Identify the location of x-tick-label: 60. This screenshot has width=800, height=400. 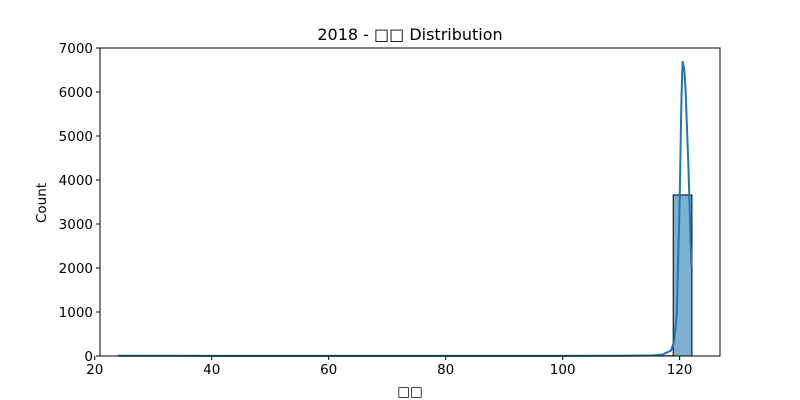
(328, 370).